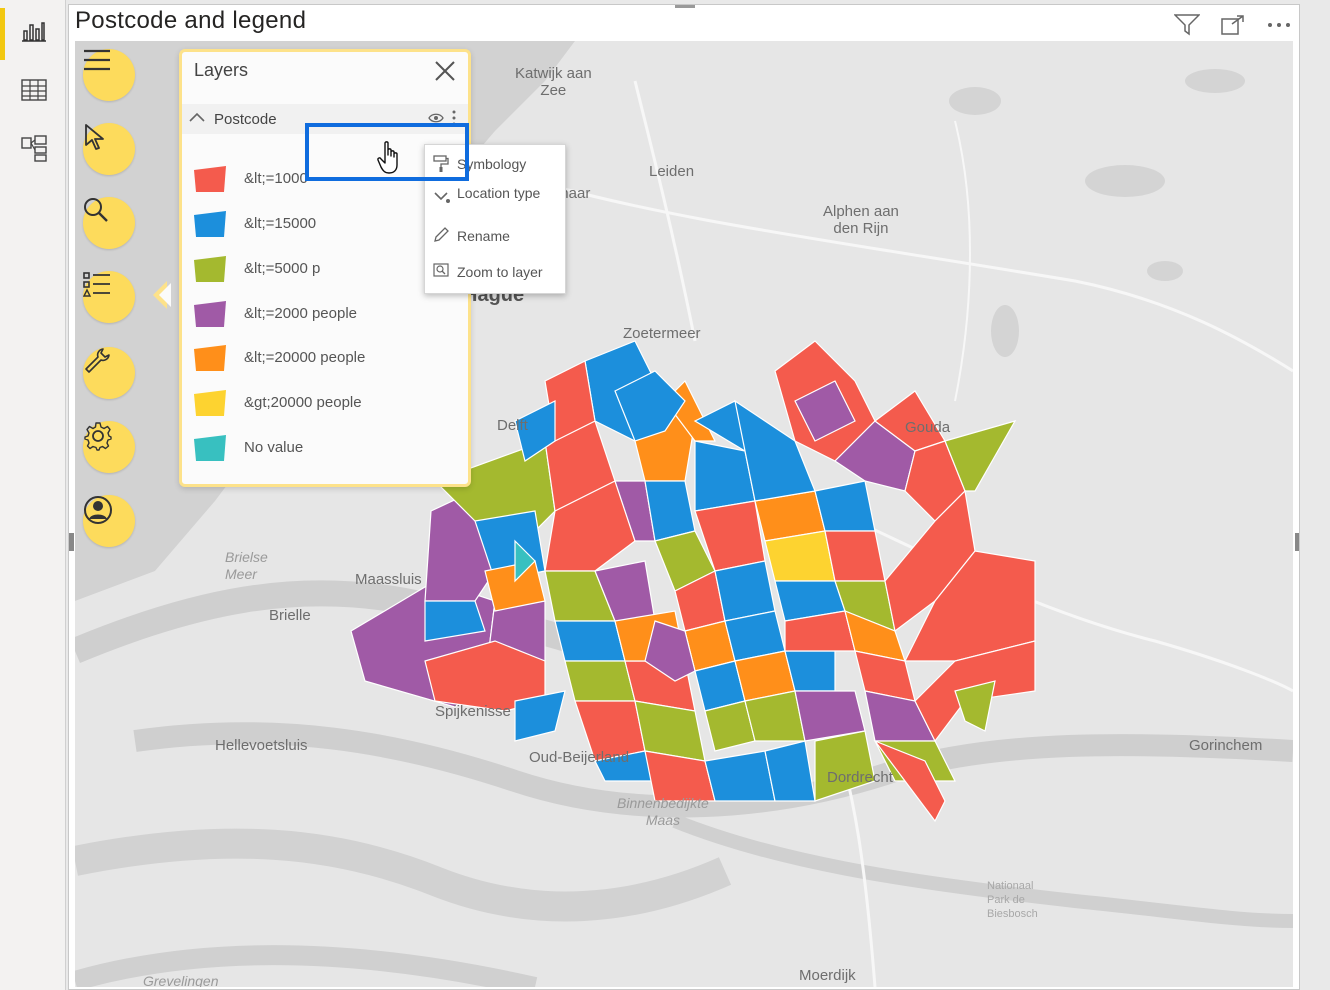 The image size is (1330, 990). What do you see at coordinates (34, 32) in the screenshot?
I see `report-view-icon` at bounding box center [34, 32].